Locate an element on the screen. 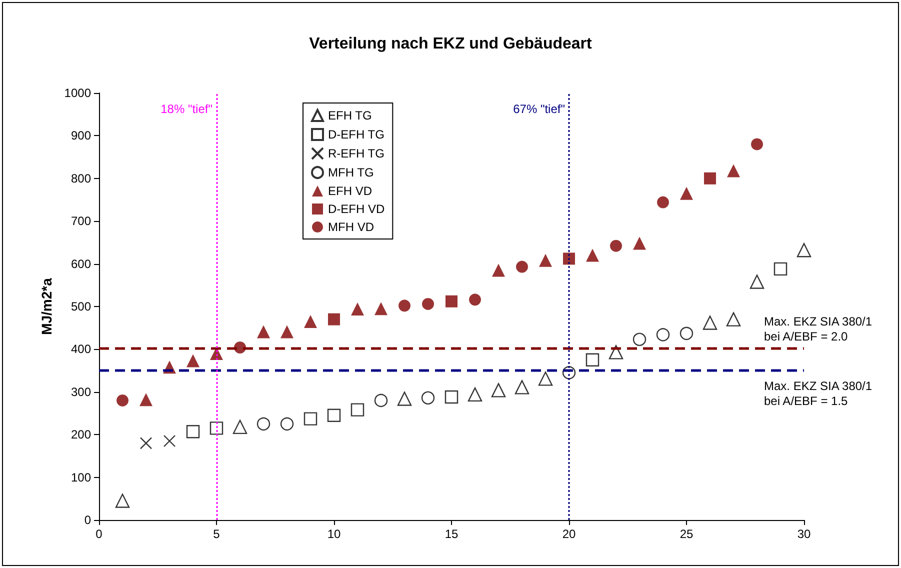  legend-label: EFH VD is located at coordinates (350, 191).